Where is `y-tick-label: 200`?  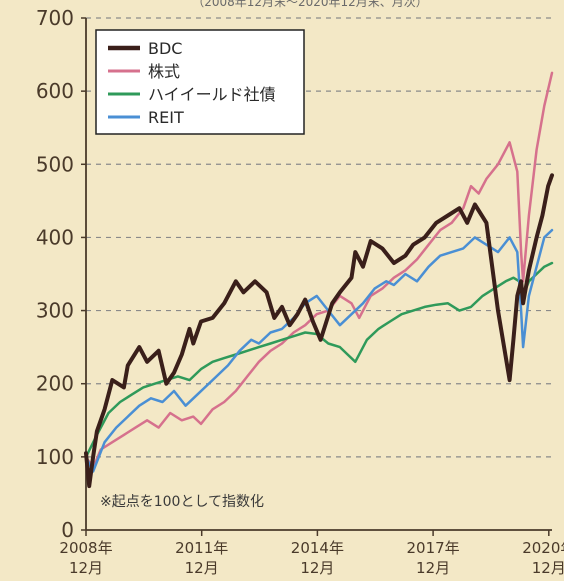 y-tick-label: 200 is located at coordinates (55, 384).